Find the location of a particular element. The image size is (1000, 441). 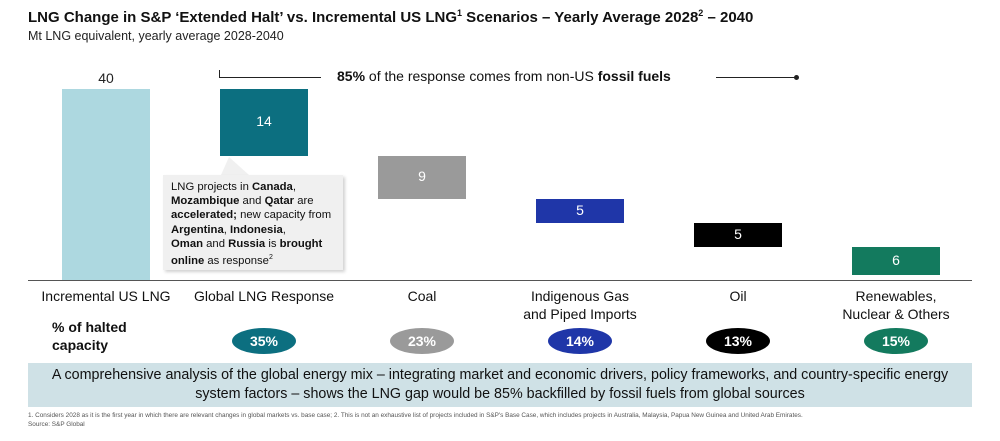

category-label-3: Indigenous Gas and Piped Imports is located at coordinates (580, 305).